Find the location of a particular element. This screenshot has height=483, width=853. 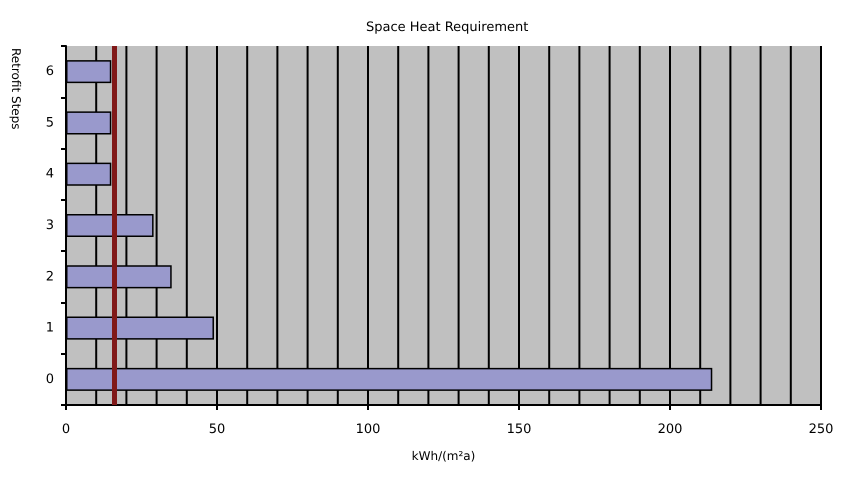

y-tick-label: 1 is located at coordinates (50, 328).